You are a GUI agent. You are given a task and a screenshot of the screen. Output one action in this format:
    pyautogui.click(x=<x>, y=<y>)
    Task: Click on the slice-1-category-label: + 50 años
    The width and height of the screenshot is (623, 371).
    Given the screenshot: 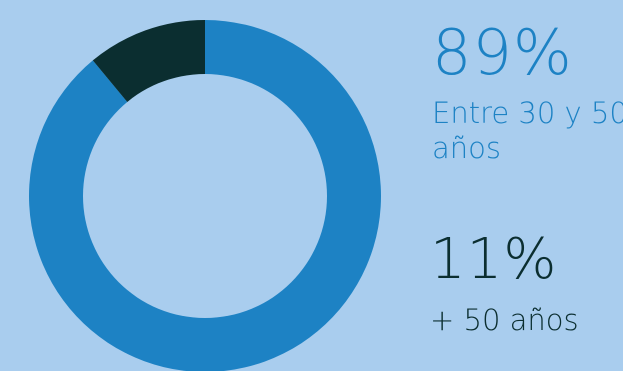 What is the action you would take?
    pyautogui.click(x=504, y=320)
    